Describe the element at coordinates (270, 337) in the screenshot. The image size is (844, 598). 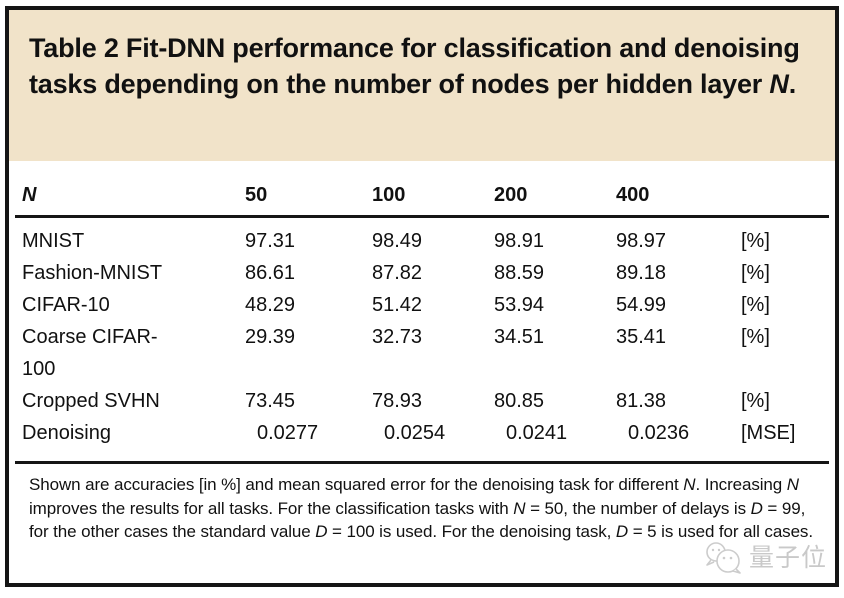
I see `value-cell-50: 29.39` at that location.